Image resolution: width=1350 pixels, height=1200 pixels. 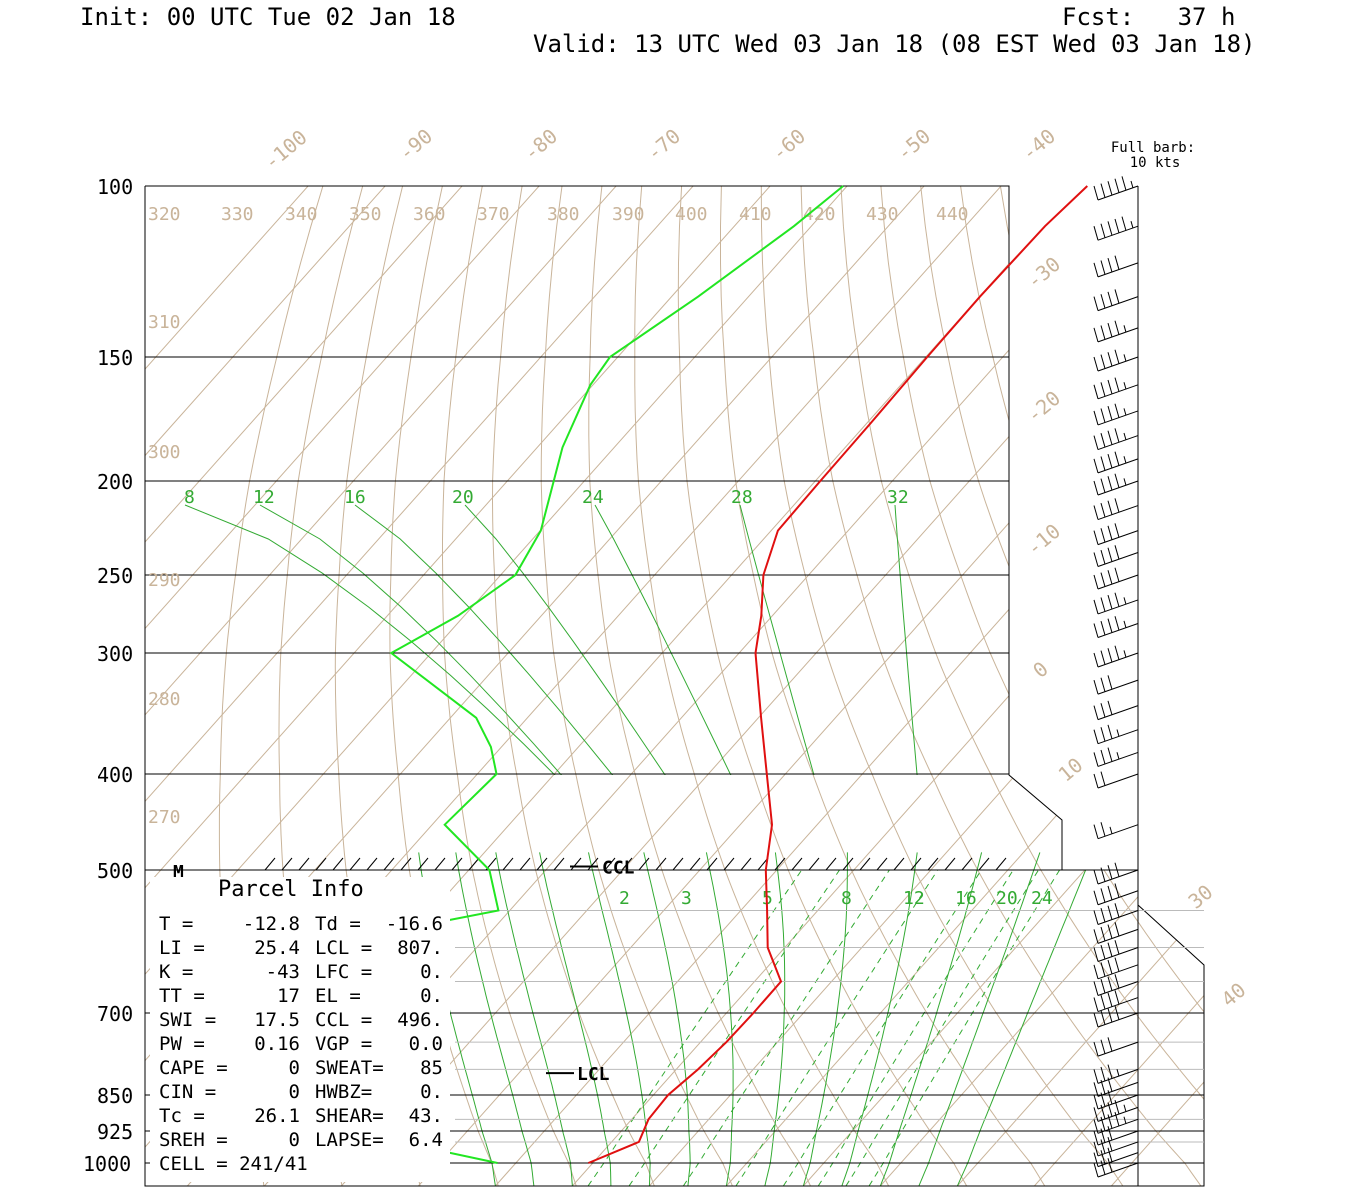 What do you see at coordinates (1040, 670) in the screenshot?
I see `isotherm-label: 0` at bounding box center [1040, 670].